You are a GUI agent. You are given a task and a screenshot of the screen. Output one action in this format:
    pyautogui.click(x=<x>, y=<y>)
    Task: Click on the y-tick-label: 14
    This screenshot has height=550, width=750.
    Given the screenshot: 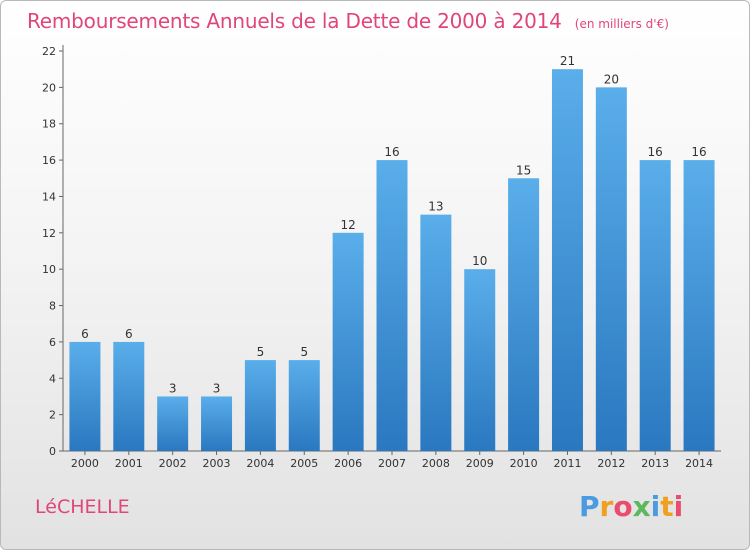 What is the action you would take?
    pyautogui.click(x=49, y=196)
    